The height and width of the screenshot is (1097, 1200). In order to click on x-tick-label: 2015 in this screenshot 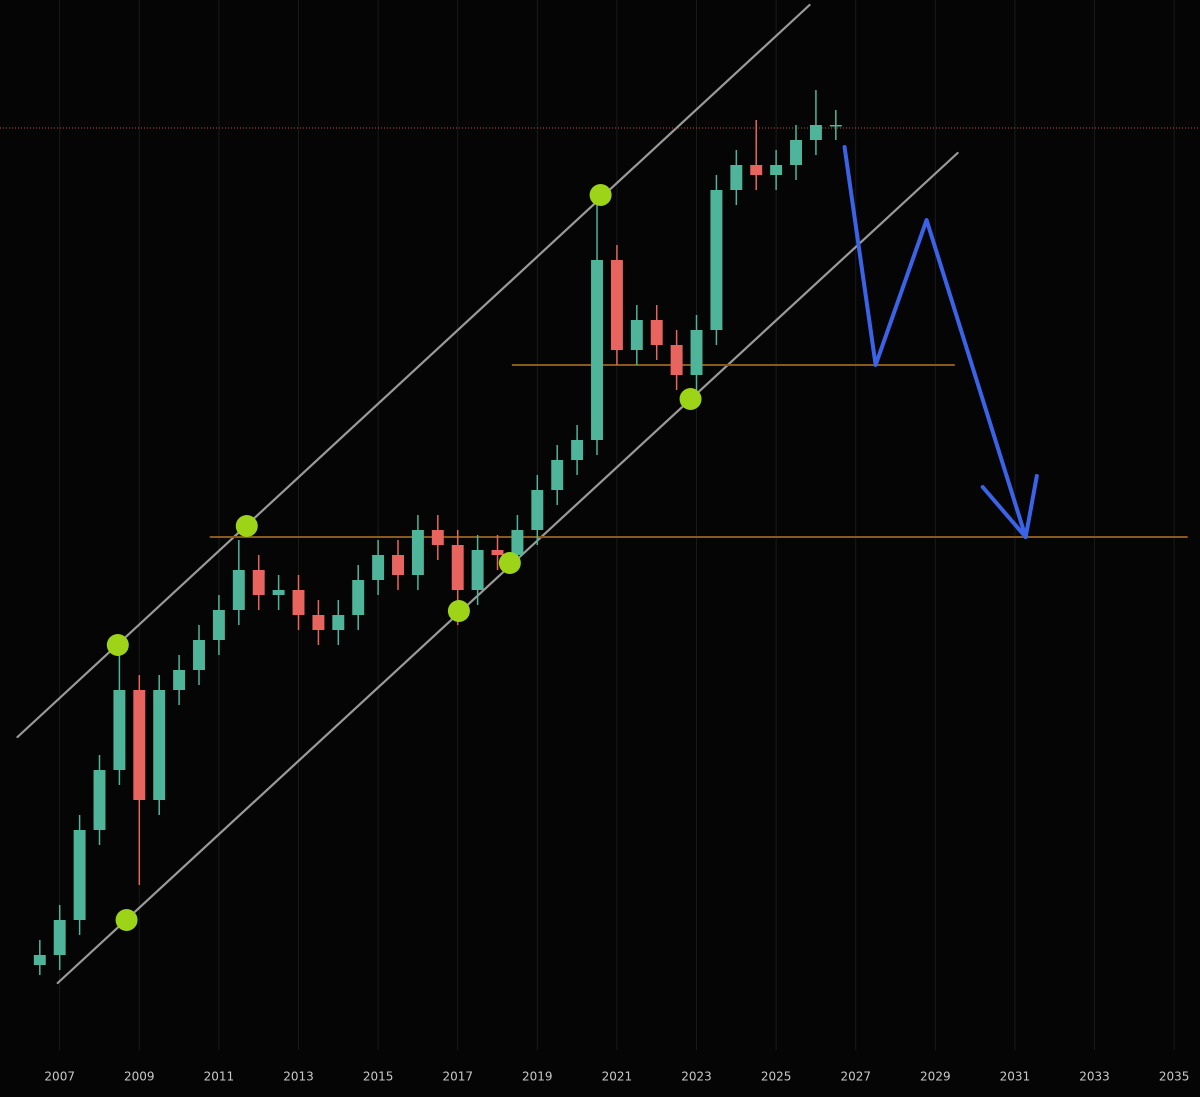, I will do `click(378, 1077)`.